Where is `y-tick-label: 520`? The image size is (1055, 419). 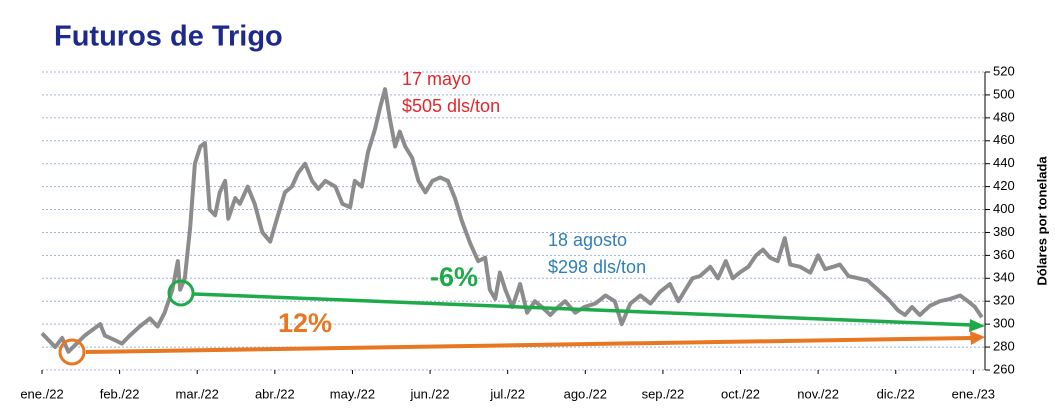
y-tick-label: 520 is located at coordinates (1004, 70).